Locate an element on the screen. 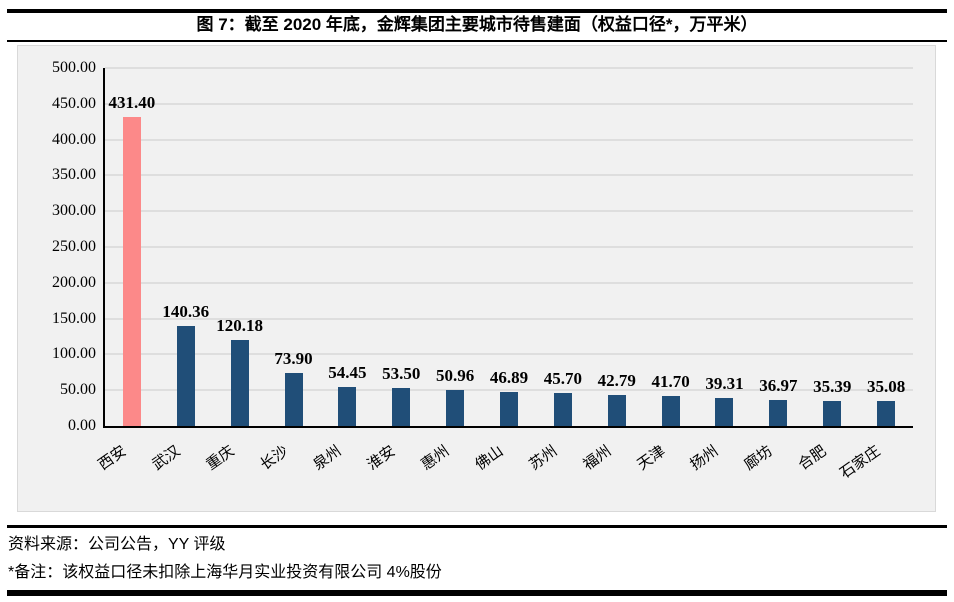 The height and width of the screenshot is (602, 954). y-axis-tick-label: 400.00 is located at coordinates (74, 139).